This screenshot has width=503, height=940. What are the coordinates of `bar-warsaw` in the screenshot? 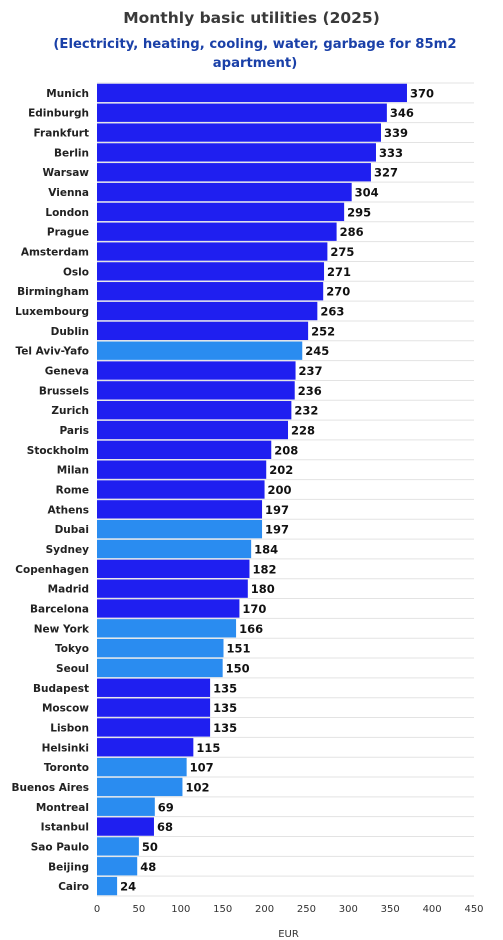 It's located at (234, 172).